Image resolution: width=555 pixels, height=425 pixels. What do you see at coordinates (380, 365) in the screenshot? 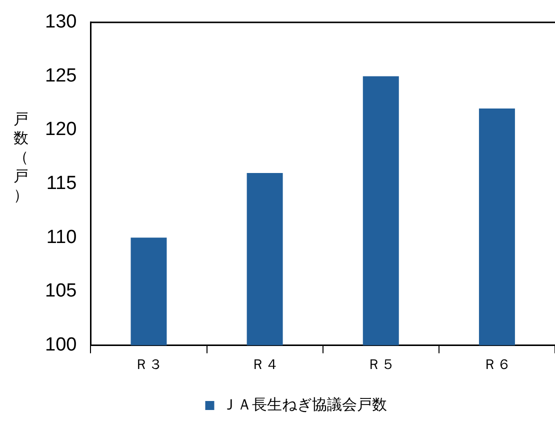
I see `x-tick-label: Ｒ５` at bounding box center [380, 365].